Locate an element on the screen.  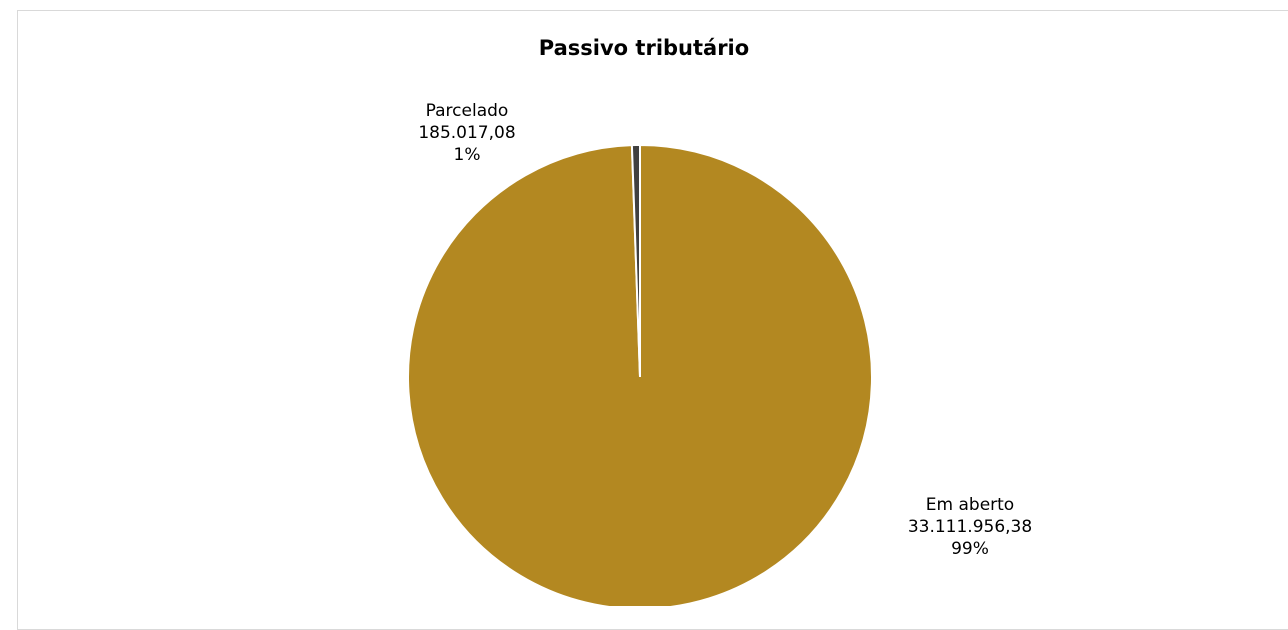
data-label-em-aberto-name: Em aberto is located at coordinates (970, 505).